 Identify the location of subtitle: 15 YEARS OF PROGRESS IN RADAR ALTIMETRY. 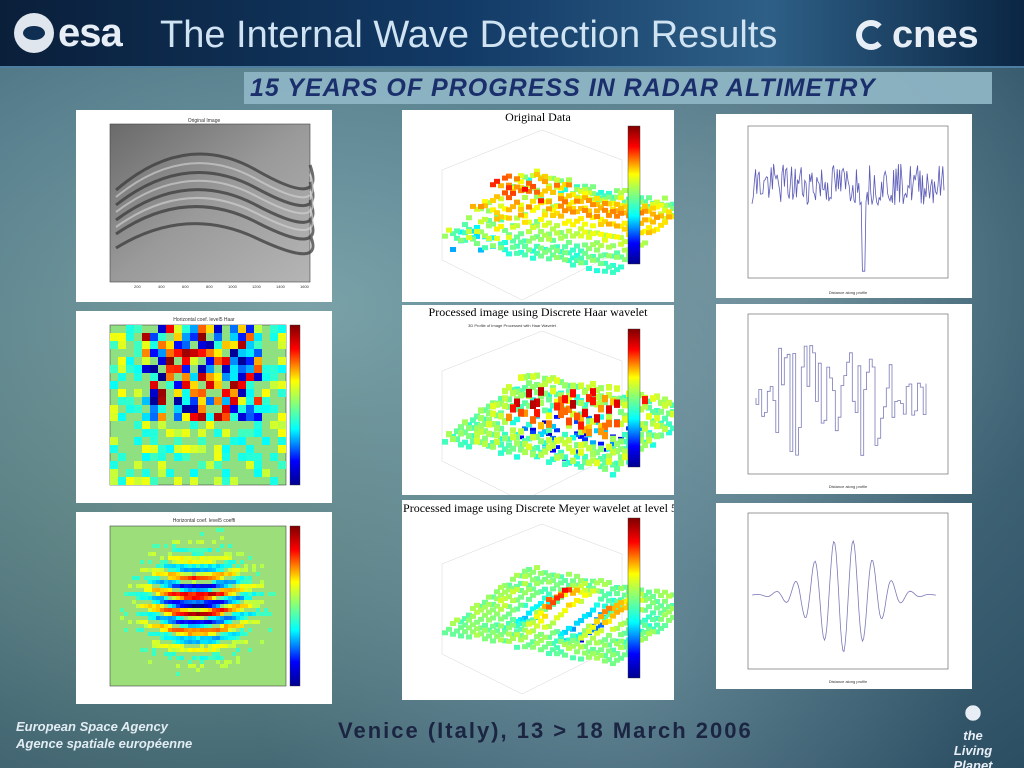
(563, 88).